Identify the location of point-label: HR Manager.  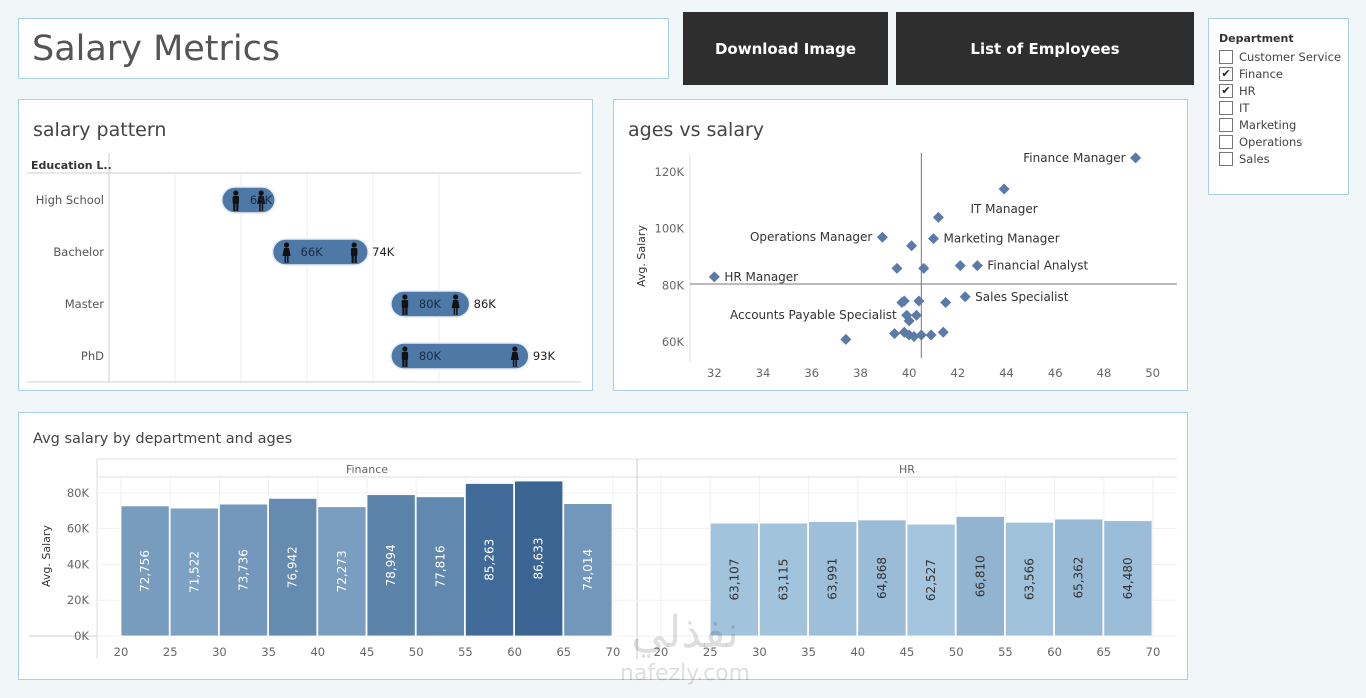
(761, 277).